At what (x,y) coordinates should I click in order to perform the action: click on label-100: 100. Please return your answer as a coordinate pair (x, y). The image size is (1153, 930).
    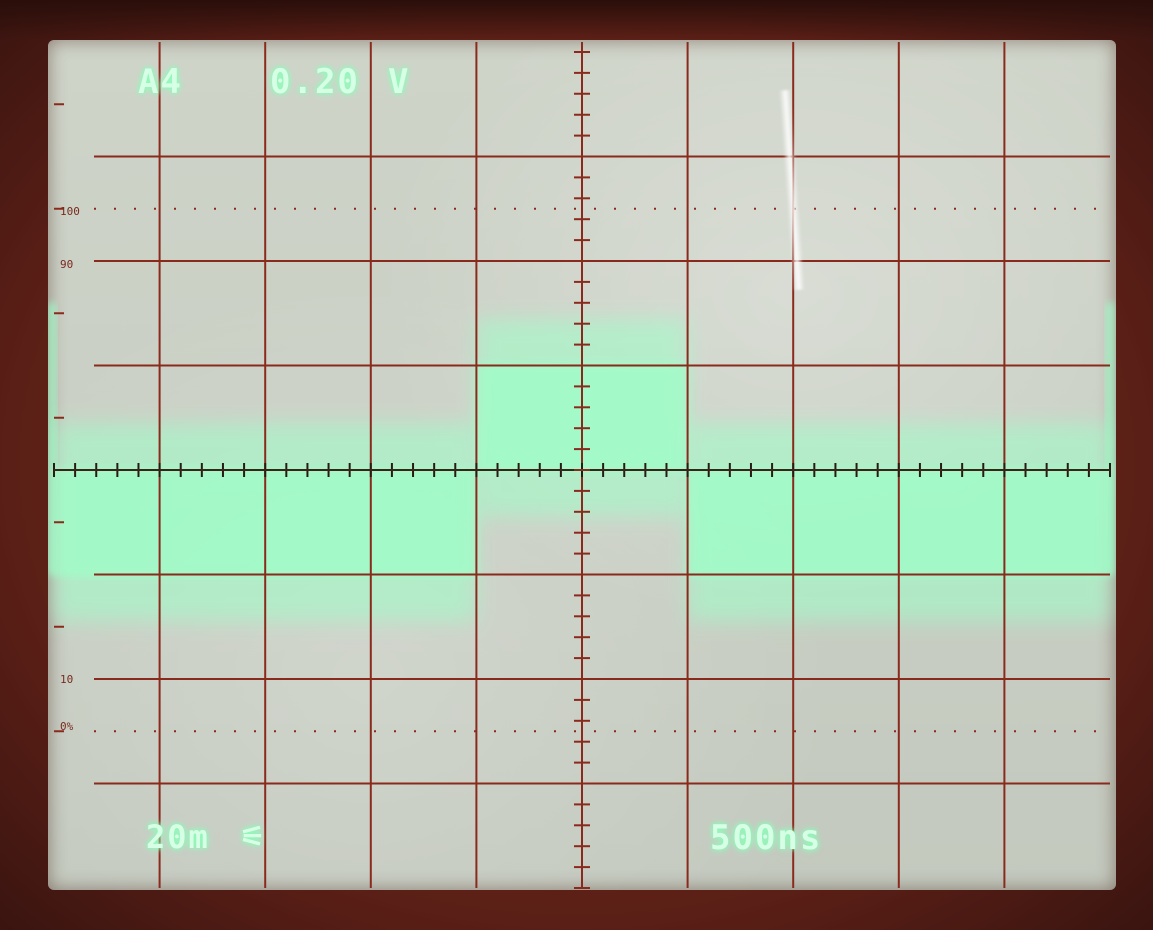
    Looking at the image, I should click on (70, 211).